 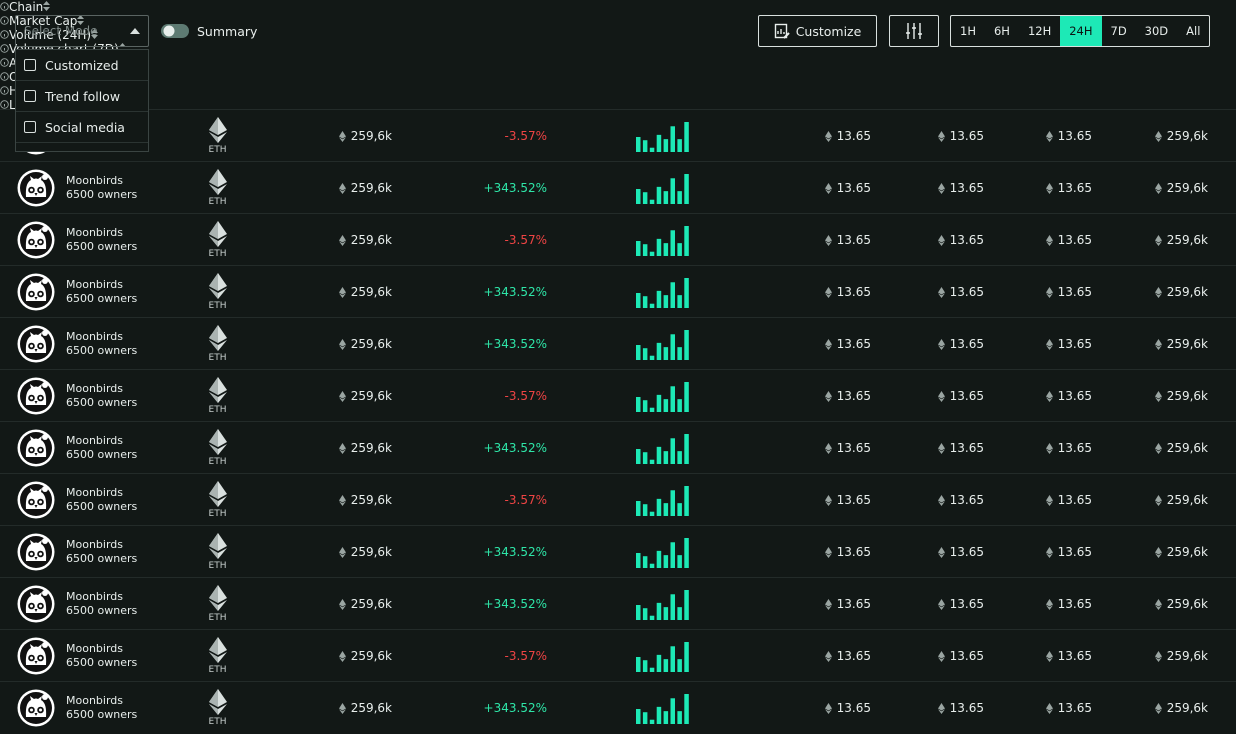 I want to click on timeframe-button: 30D, so click(x=1156, y=31).